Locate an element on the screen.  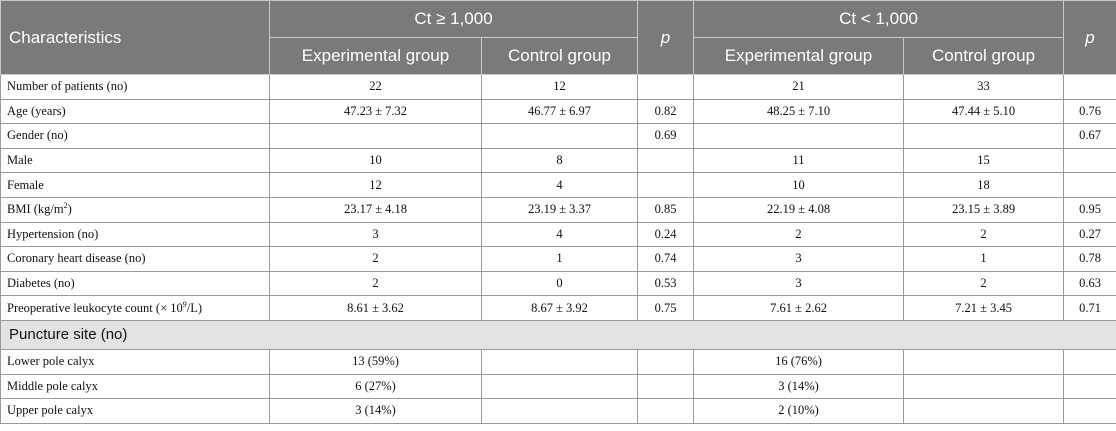
row-label: Middle pole calyx is located at coordinates (135, 386).